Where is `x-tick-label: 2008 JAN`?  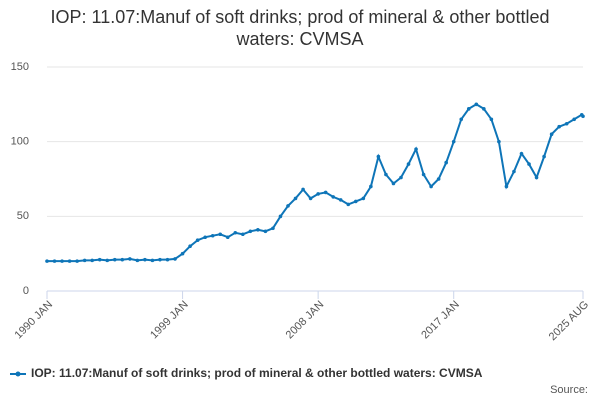 x-tick-label: 2008 JAN is located at coordinates (305, 320).